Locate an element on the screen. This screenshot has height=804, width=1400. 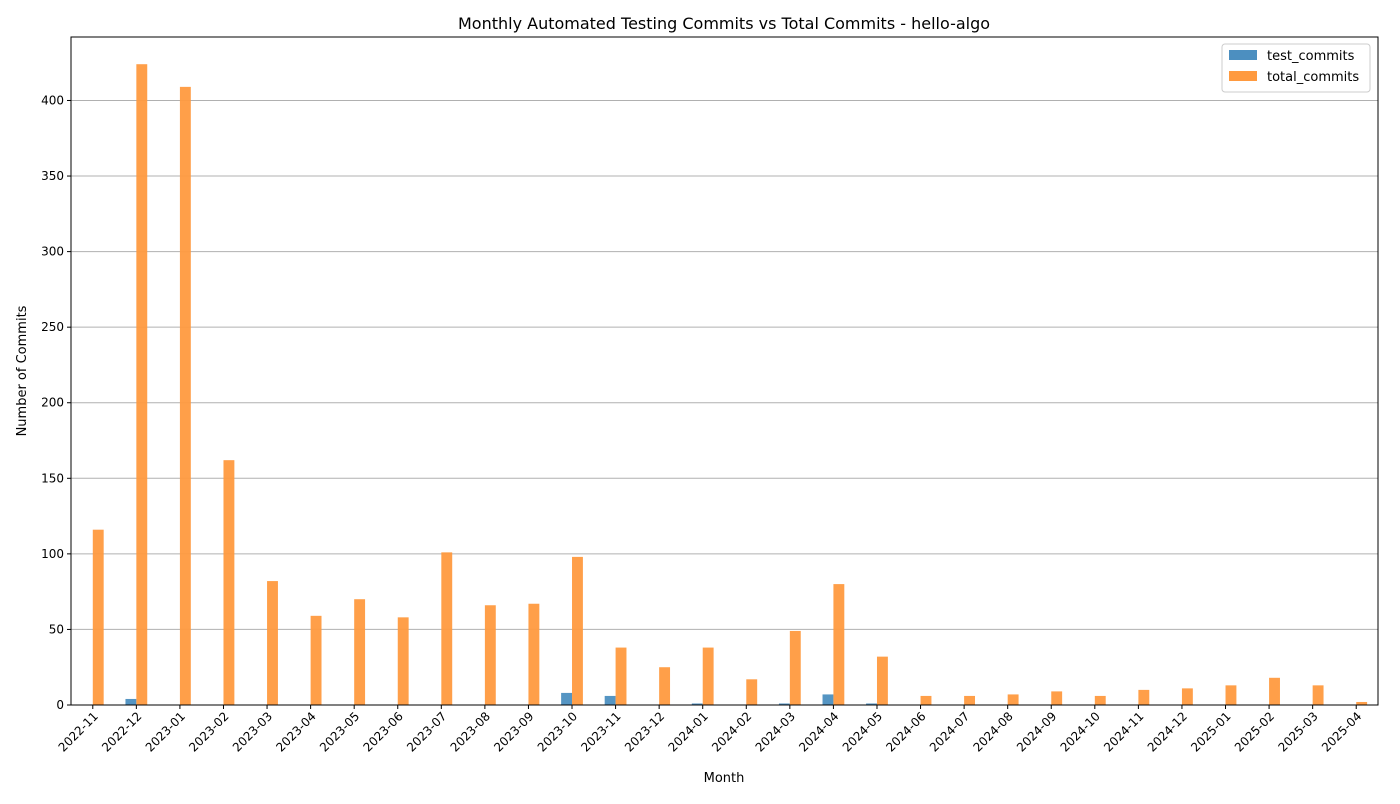
x-tick-label: 2024-11 is located at coordinates (1123, 731).